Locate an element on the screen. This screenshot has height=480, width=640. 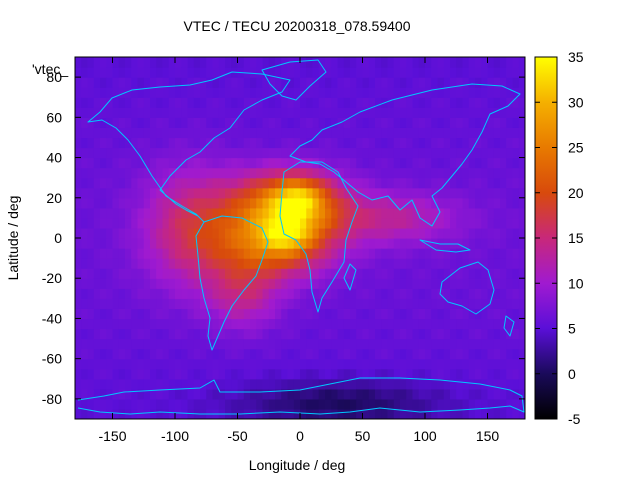
coast-australia is located at coordinates (467, 288).